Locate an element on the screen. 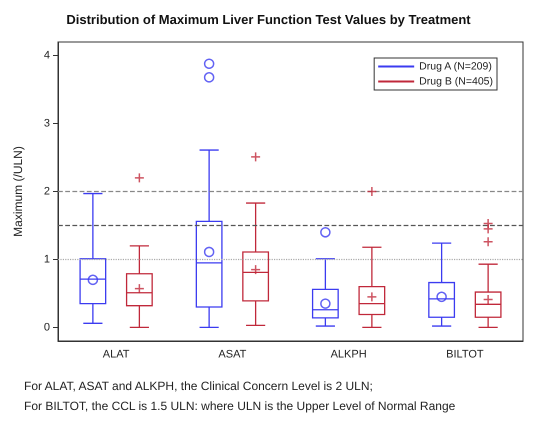 The height and width of the screenshot is (445, 537). x-tick-label: ASAT is located at coordinates (232, 354).